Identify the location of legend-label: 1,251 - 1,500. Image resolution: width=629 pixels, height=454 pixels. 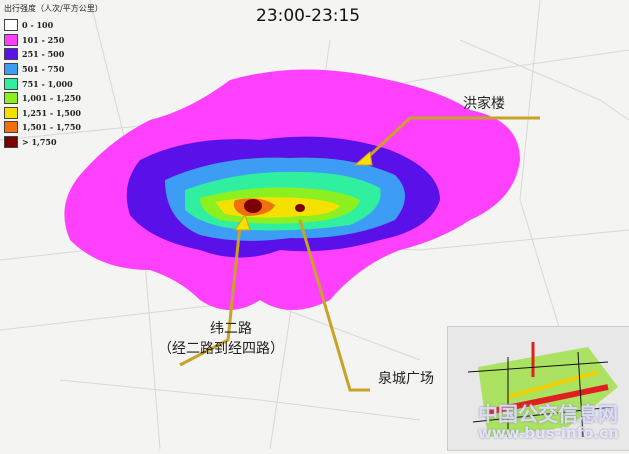
(51, 112).